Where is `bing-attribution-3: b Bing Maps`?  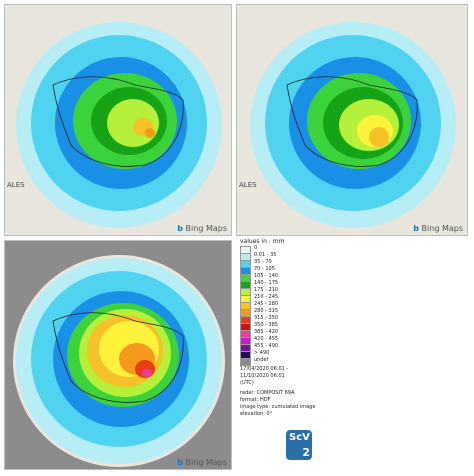 bing-attribution-3: b Bing Maps is located at coordinates (202, 462).